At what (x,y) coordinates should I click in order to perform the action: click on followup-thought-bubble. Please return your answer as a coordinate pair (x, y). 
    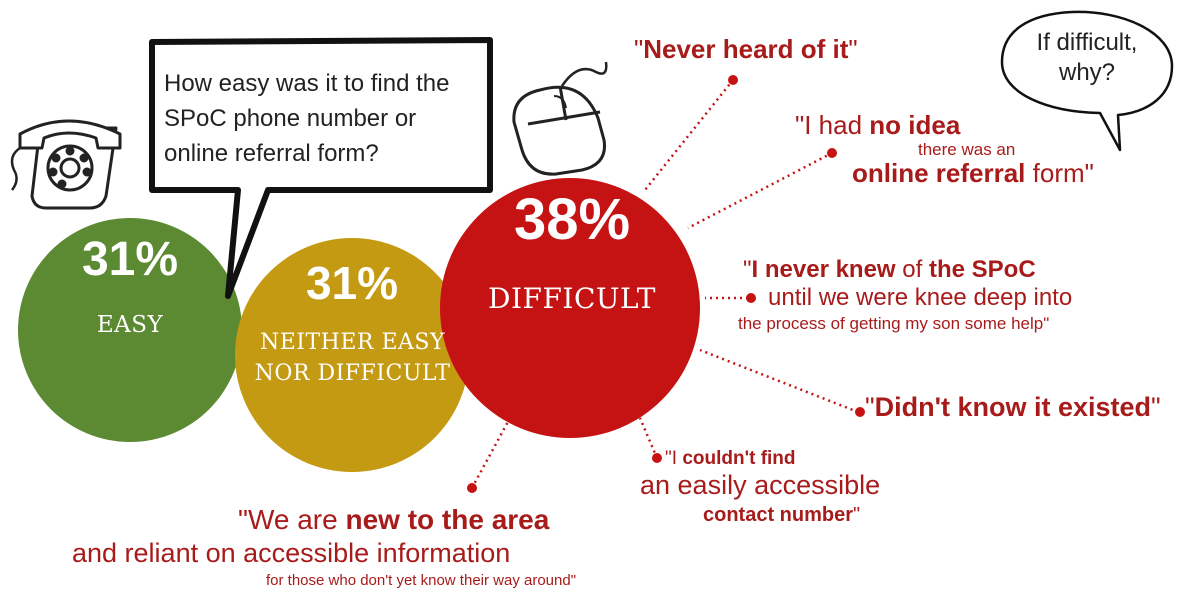
    Looking at the image, I should click on (1087, 81).